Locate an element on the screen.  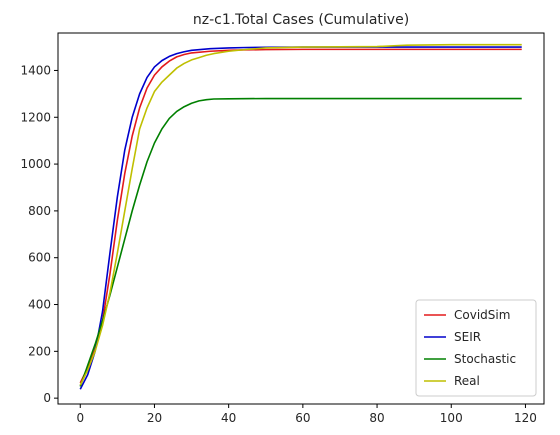
y-tick-label: 0 is located at coordinates (47, 398).